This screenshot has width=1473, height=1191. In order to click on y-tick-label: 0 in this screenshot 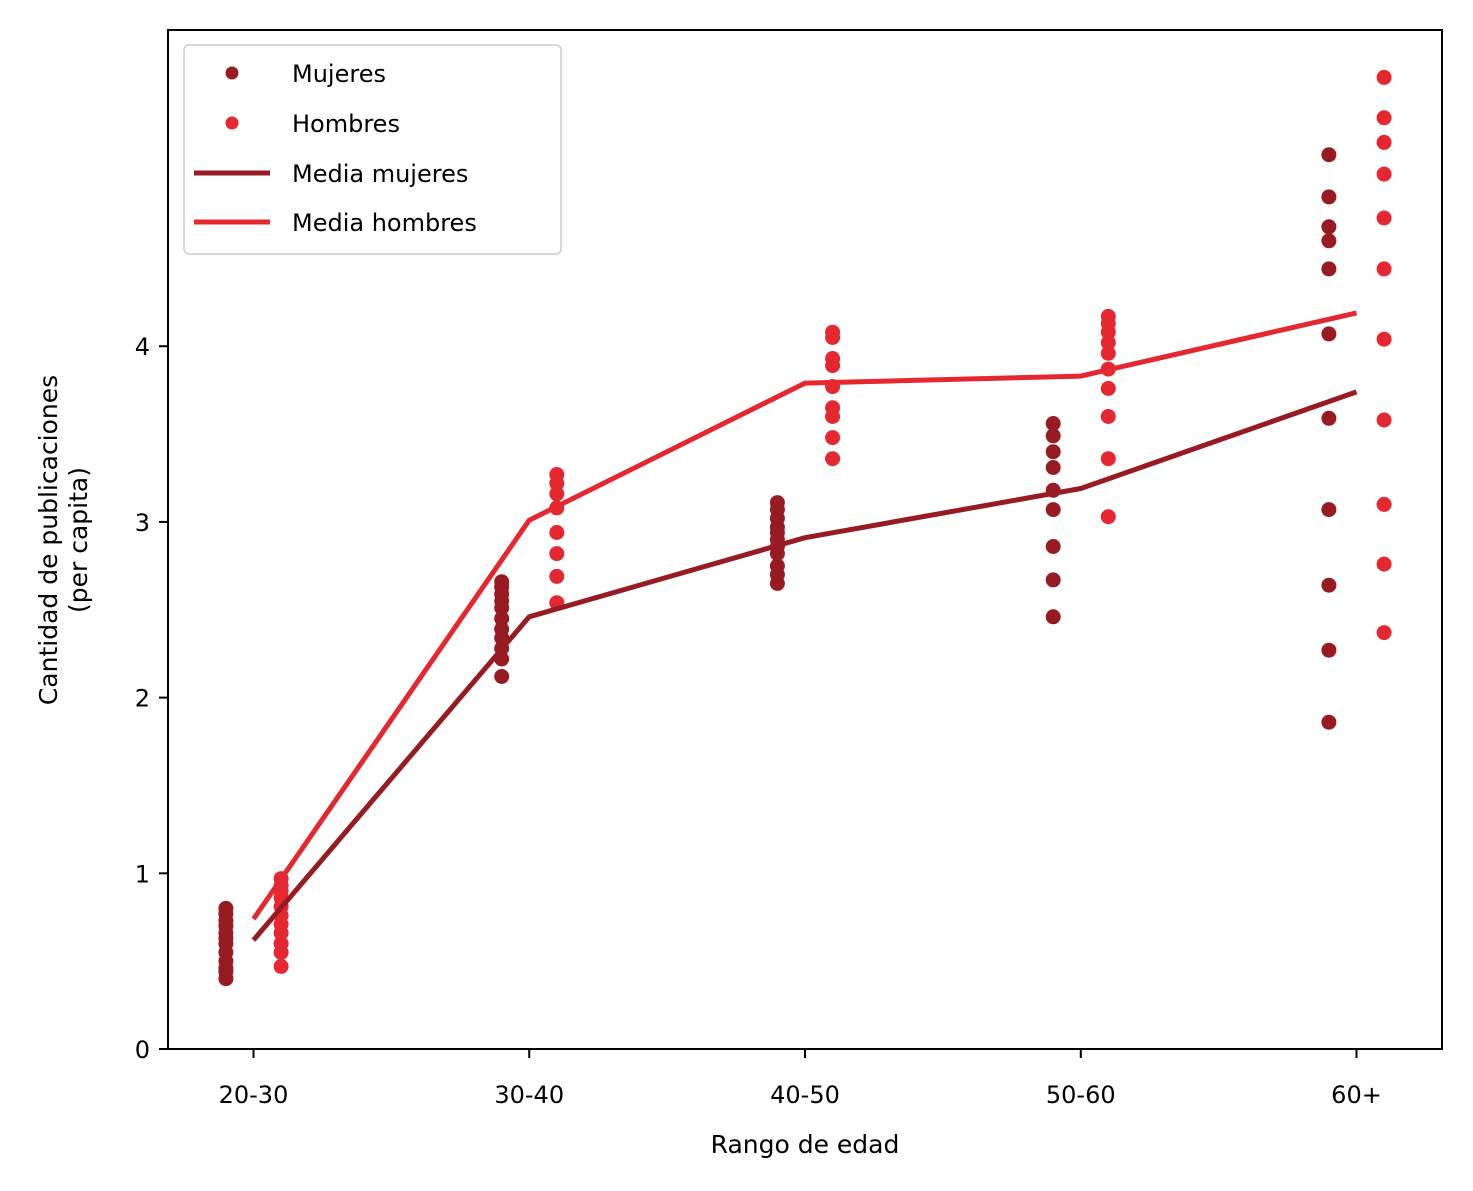, I will do `click(142, 1050)`.